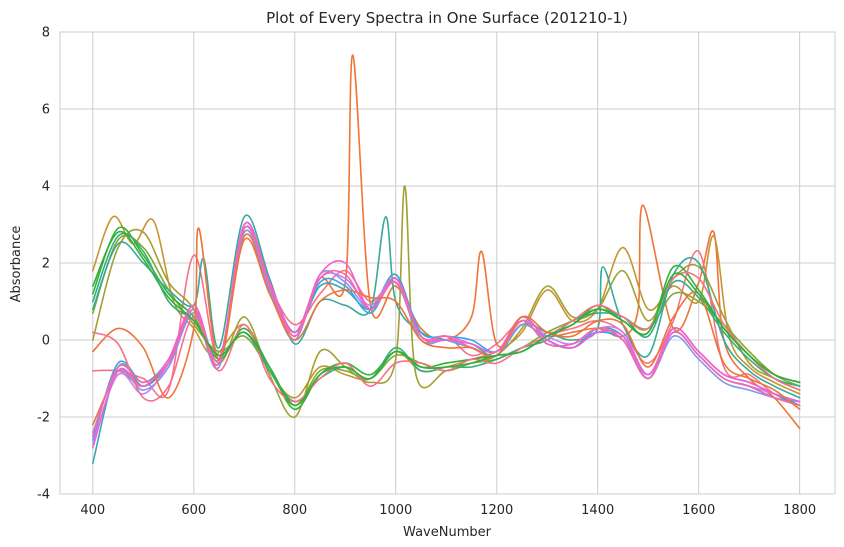  I want to click on x-tick-label: 1800, so click(799, 510).